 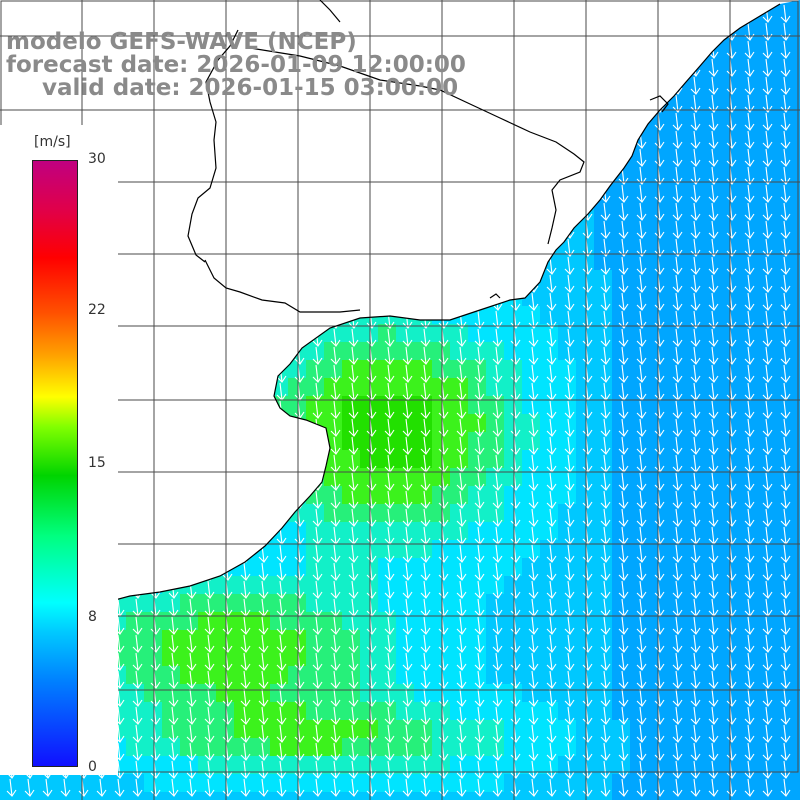 I want to click on colorbar-tick-30: 30, so click(x=97, y=159).